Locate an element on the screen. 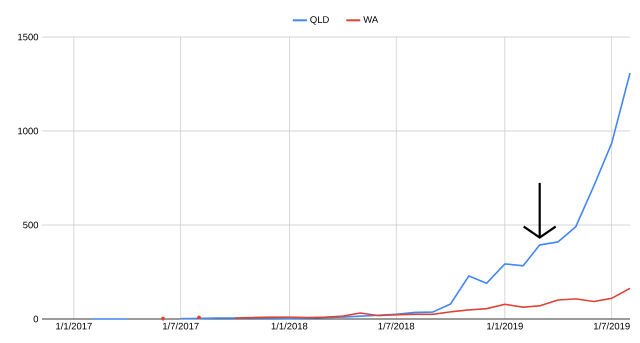 The image size is (640, 343). x-tick-label: 1/7/2019 is located at coordinates (612, 326).